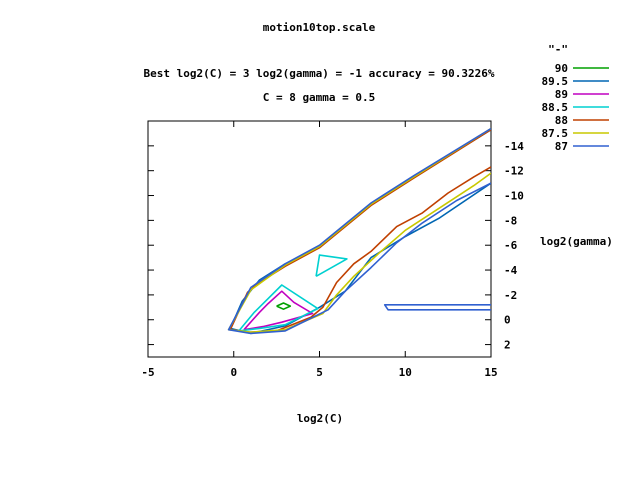 The height and width of the screenshot is (480, 640). What do you see at coordinates (561, 68) in the screenshot?
I see `legend-label: 90` at bounding box center [561, 68].